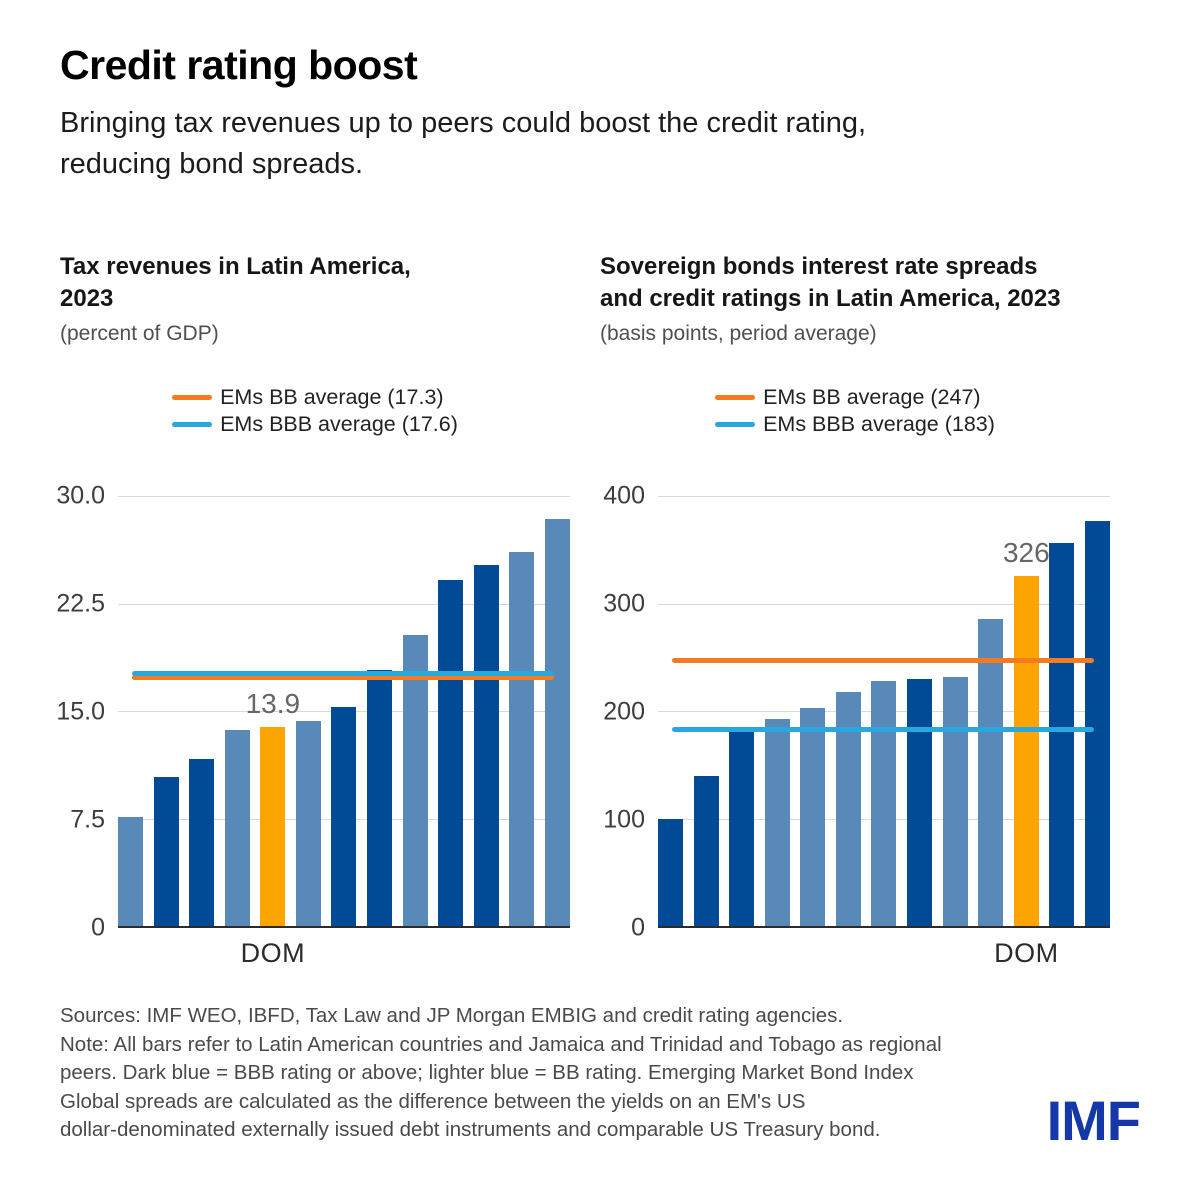  What do you see at coordinates (738, 334) in the screenshot?
I see `chart-unit-label: (basis points, period average)` at bounding box center [738, 334].